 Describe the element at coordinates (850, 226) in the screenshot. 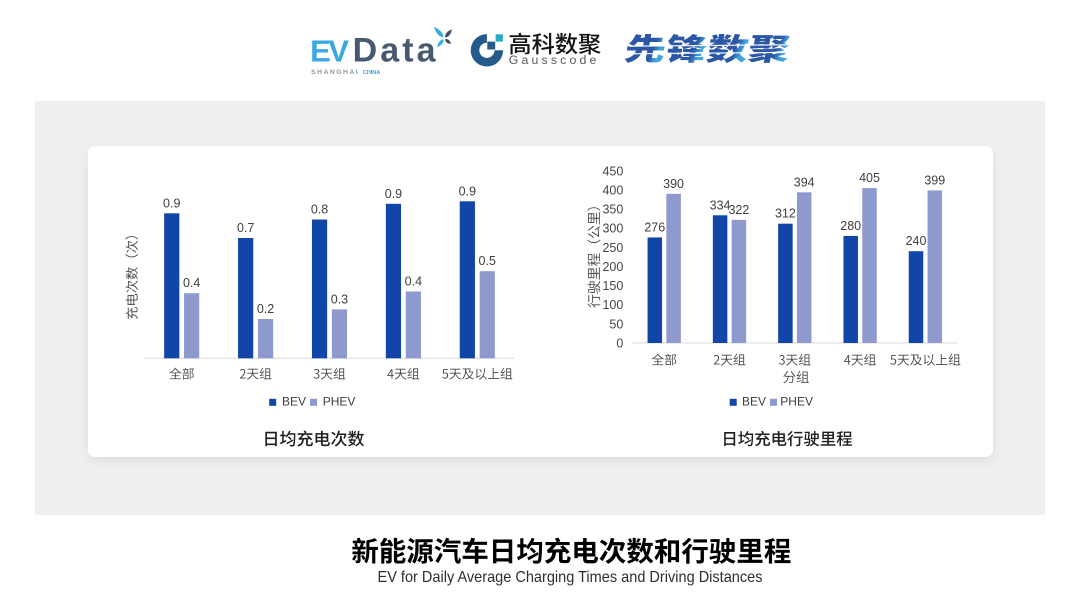

I see `svg-text: 280` at that location.